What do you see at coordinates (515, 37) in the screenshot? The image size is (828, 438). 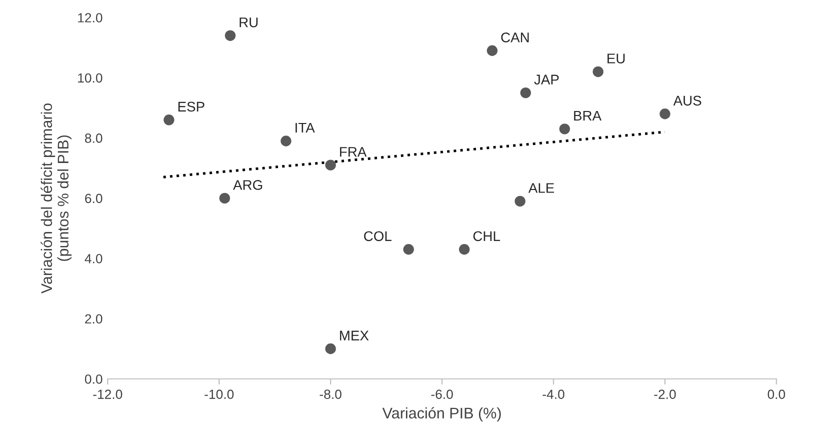 I see `annotation: CAN` at bounding box center [515, 37].